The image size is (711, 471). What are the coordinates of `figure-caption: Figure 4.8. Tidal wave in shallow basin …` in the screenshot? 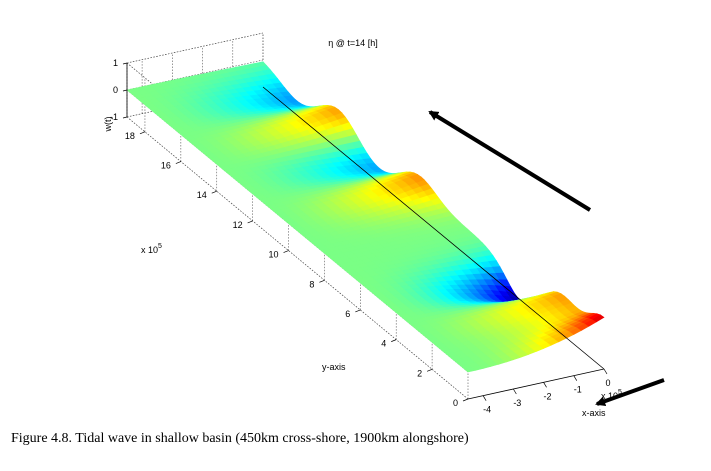 It's located at (240, 438).